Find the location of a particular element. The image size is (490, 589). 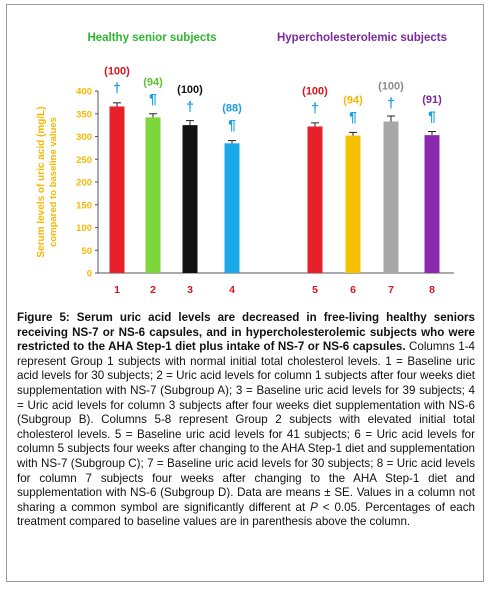

y-tick-label: 250 is located at coordinates (84, 160).